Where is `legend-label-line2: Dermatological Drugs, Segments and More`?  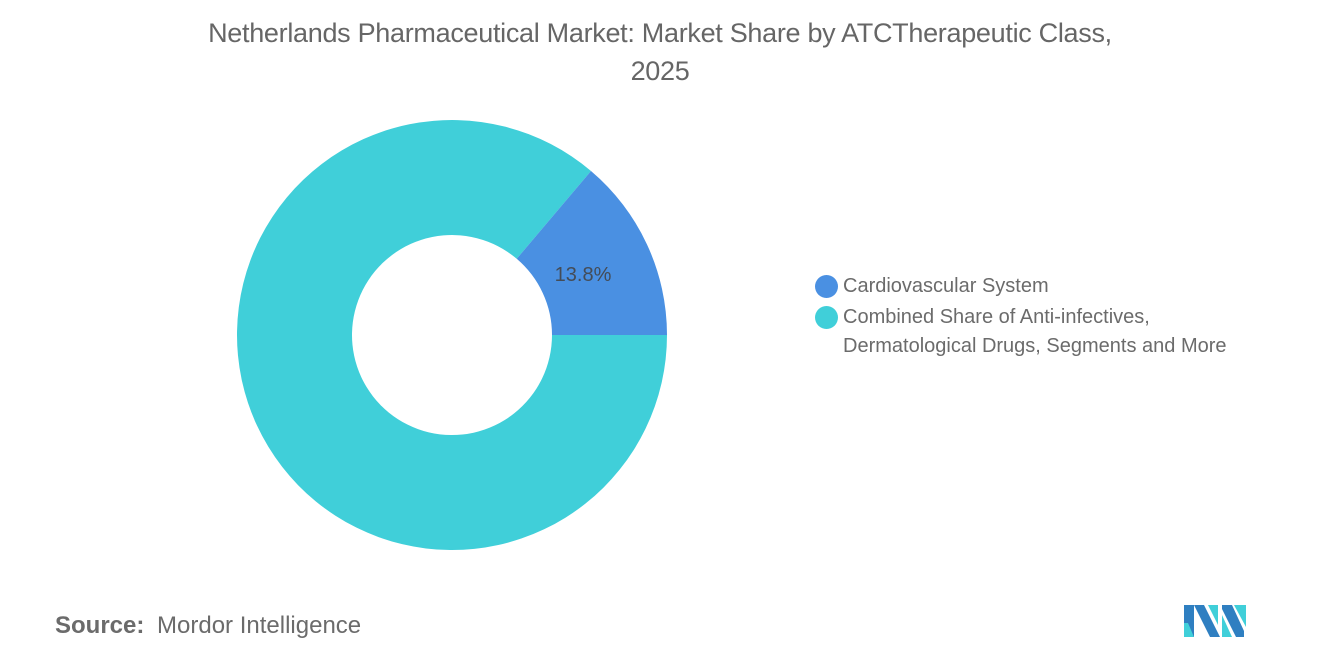 legend-label-line2: Dermatological Drugs, Segments and More is located at coordinates (1035, 346).